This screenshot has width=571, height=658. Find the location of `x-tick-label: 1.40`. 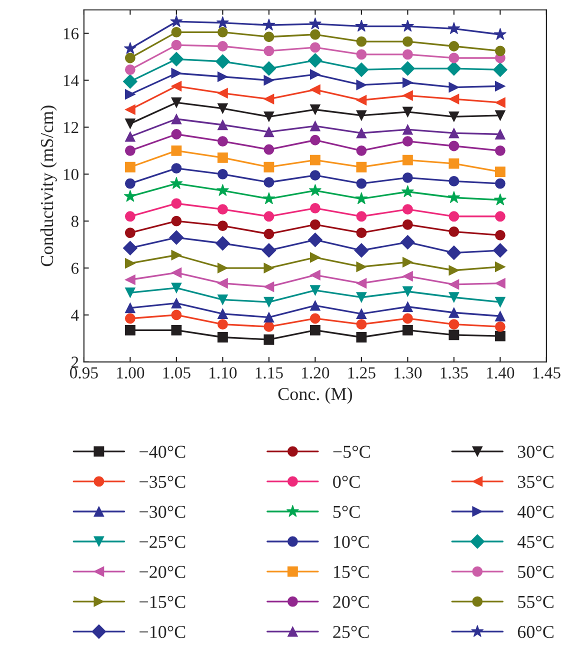

x-tick-label: 1.40 is located at coordinates (500, 373).